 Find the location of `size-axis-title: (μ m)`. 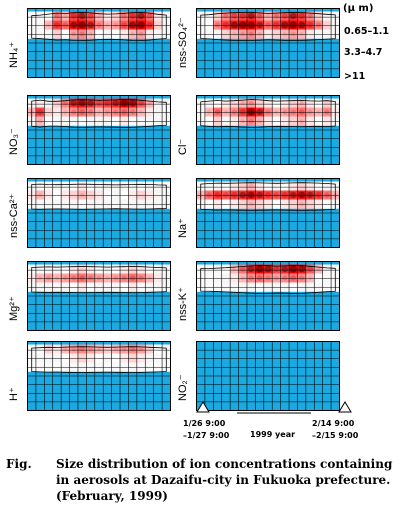

size-axis-title: (μ m) is located at coordinates (358, 8).